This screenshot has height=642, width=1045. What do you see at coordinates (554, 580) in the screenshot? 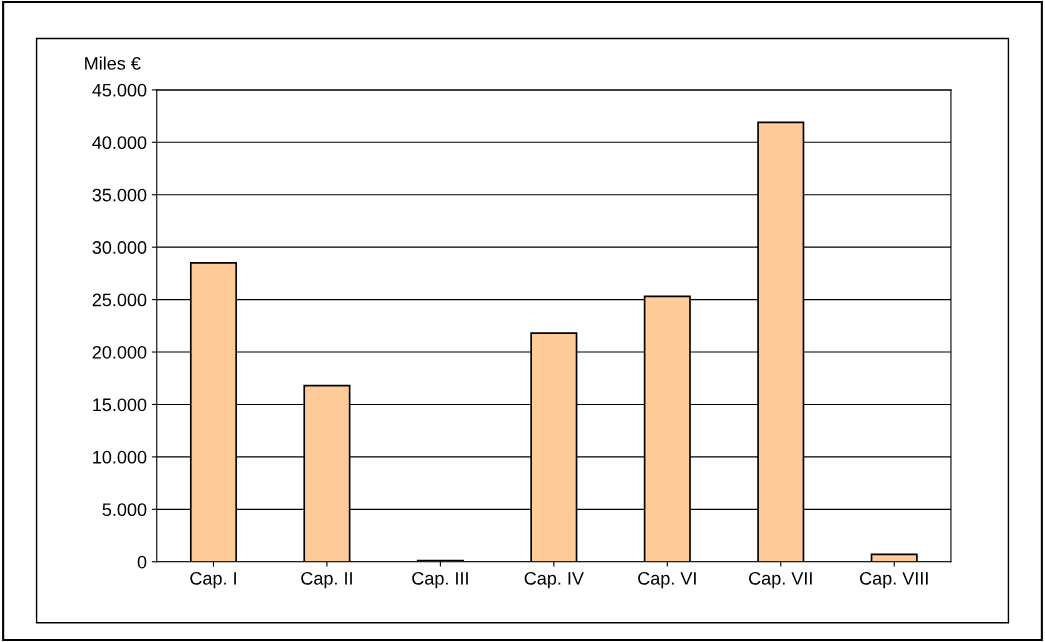
I see `x-tick-label: Cap. IV` at bounding box center [554, 580].